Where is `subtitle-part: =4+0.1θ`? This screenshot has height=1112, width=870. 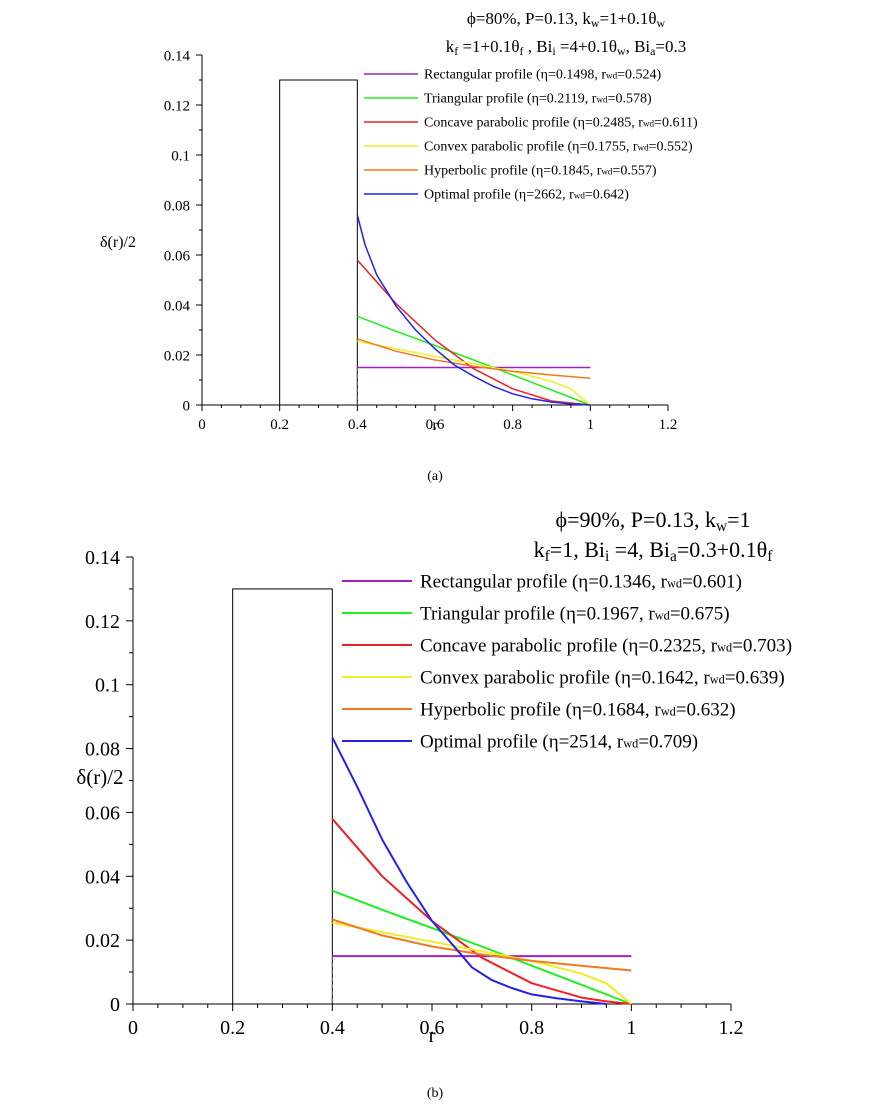
subtitle-part: =4+0.1θ is located at coordinates (586, 46).